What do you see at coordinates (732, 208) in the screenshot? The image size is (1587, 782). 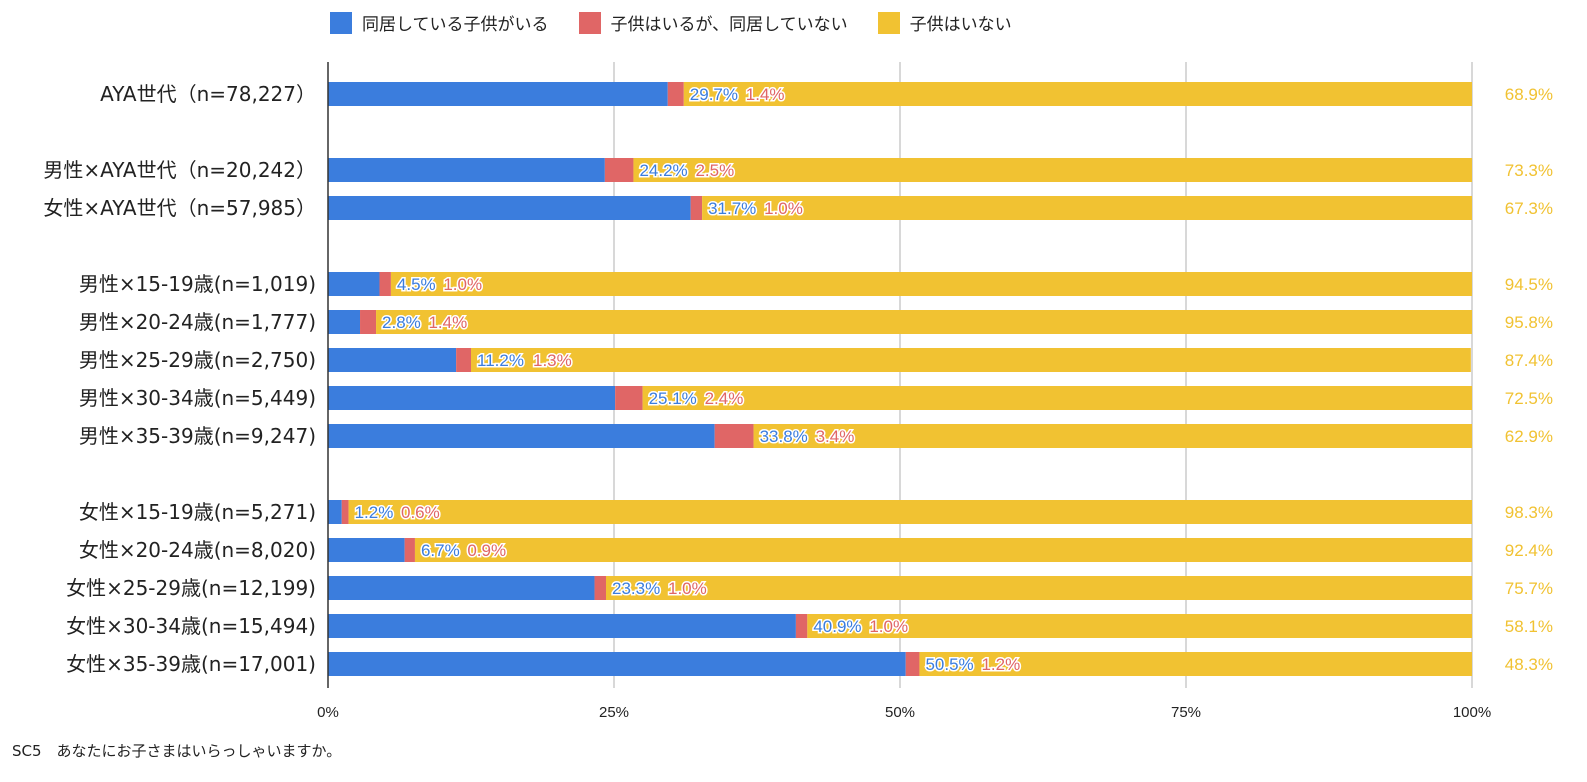 I see `data-label-cohabit: 31.7%` at bounding box center [732, 208].